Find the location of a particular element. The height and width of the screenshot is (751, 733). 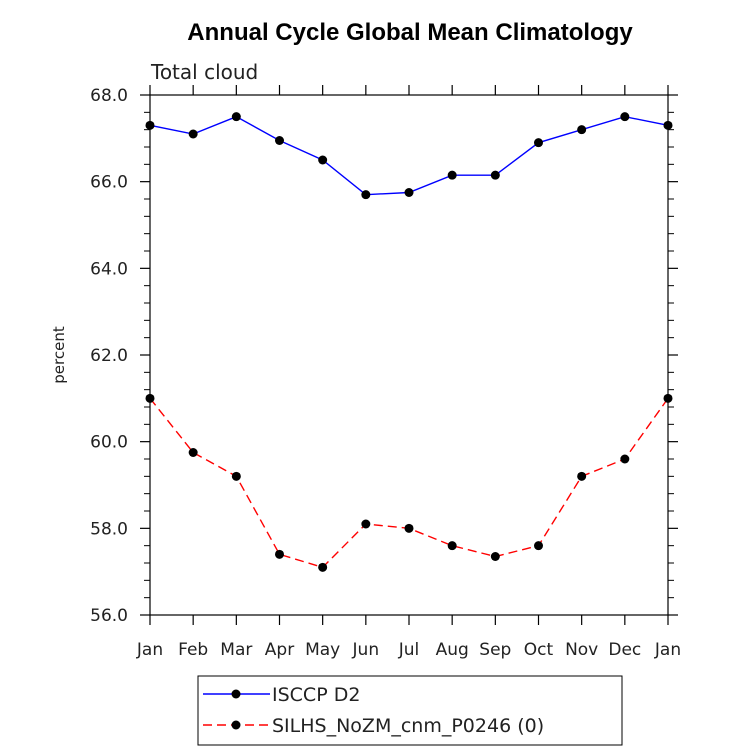

y-axis-label: percent is located at coordinates (59, 355).